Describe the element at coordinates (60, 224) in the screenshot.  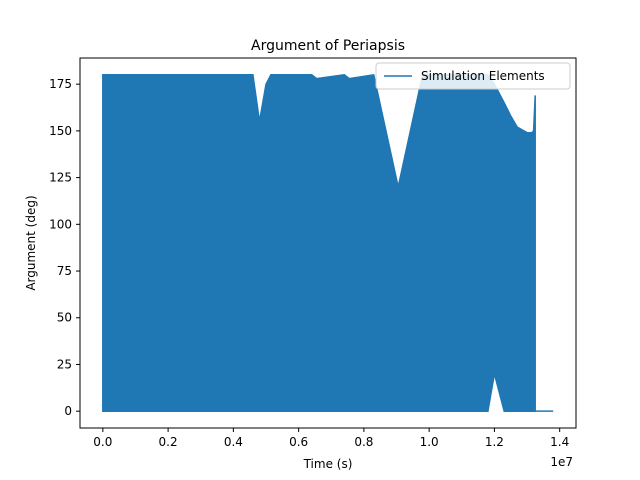
I see `y-tick-label: 100` at that location.